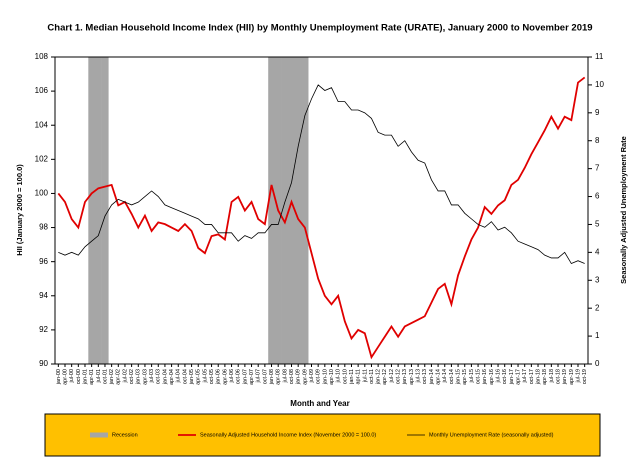 This screenshot has width=640, height=465. Describe the element at coordinates (597, 307) in the screenshot. I see `y2-tick-label: 2` at that location.